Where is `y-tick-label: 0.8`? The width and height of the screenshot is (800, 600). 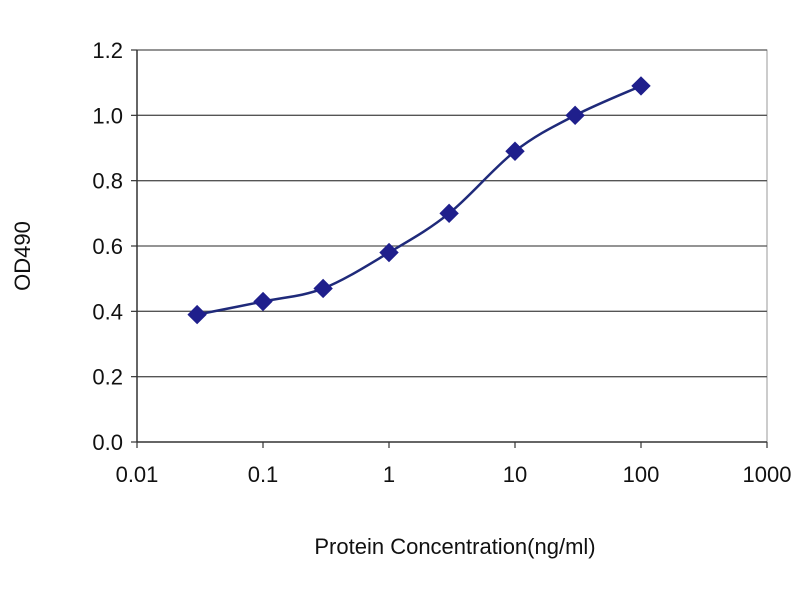
y-tick-label: 0.8 is located at coordinates (107, 181).